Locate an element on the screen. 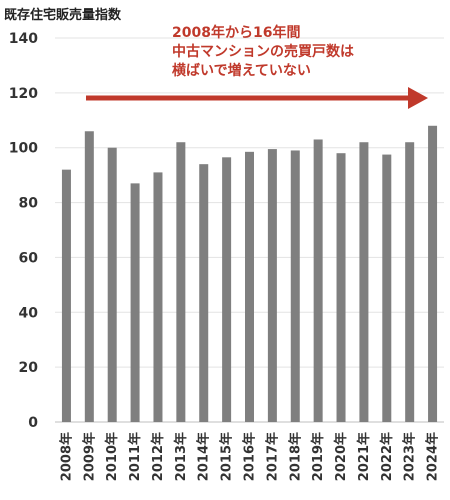 This screenshot has height=500, width=450. annotation-line-2: 中古マンションの売買戸数は is located at coordinates (263, 52).